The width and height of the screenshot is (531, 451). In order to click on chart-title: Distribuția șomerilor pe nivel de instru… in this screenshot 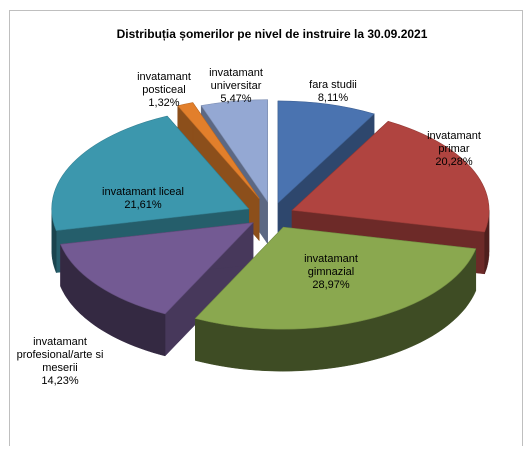, I will do `click(272, 34)`.